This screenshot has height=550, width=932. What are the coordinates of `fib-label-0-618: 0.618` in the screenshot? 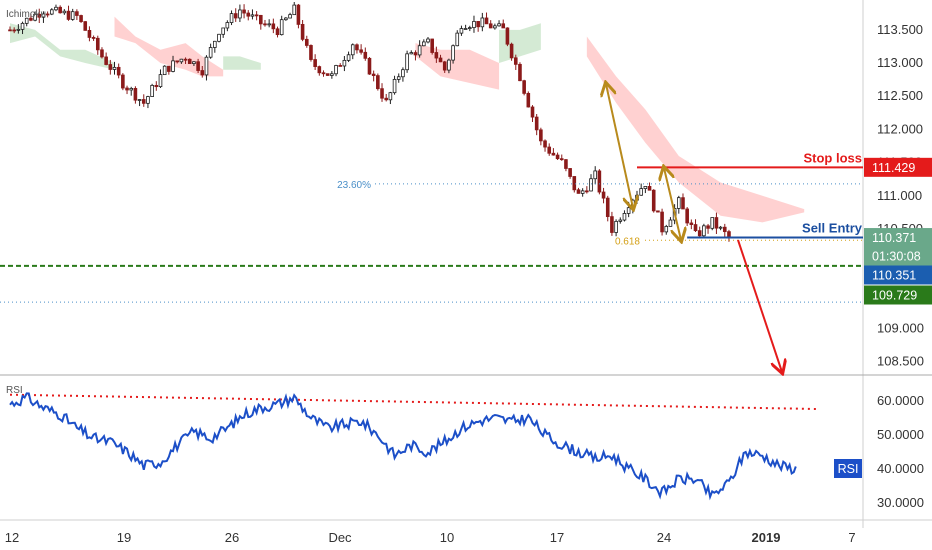 It's located at (627, 241).